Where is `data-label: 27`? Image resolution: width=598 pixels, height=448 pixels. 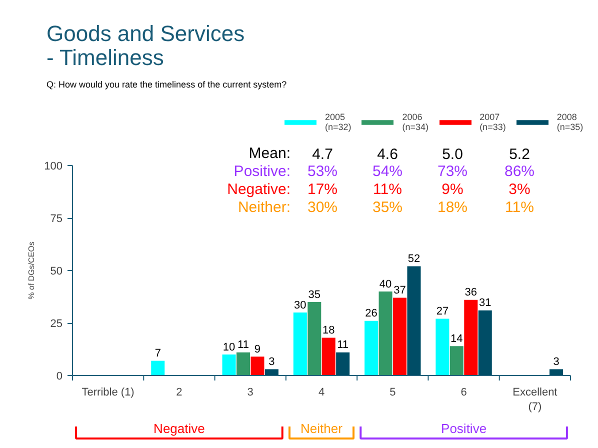 data-label: 27 is located at coordinates (442, 312).